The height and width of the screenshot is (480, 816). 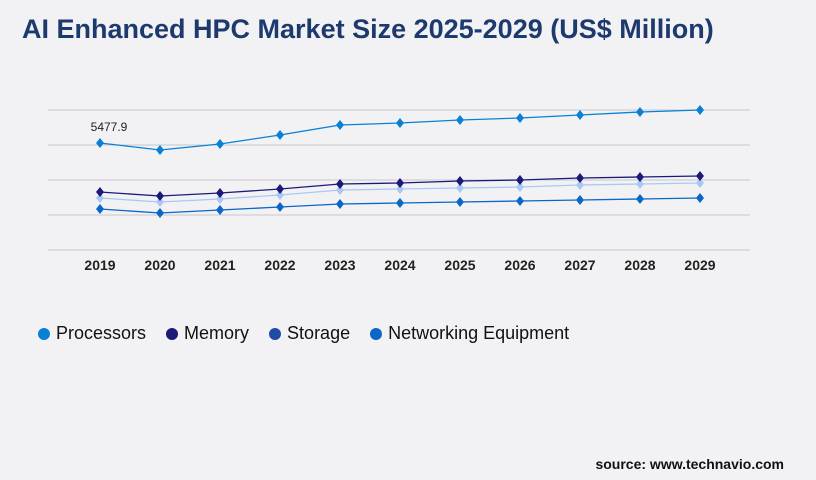 What do you see at coordinates (699, 265) in the screenshot?
I see `x-tick-label: 2029` at bounding box center [699, 265].